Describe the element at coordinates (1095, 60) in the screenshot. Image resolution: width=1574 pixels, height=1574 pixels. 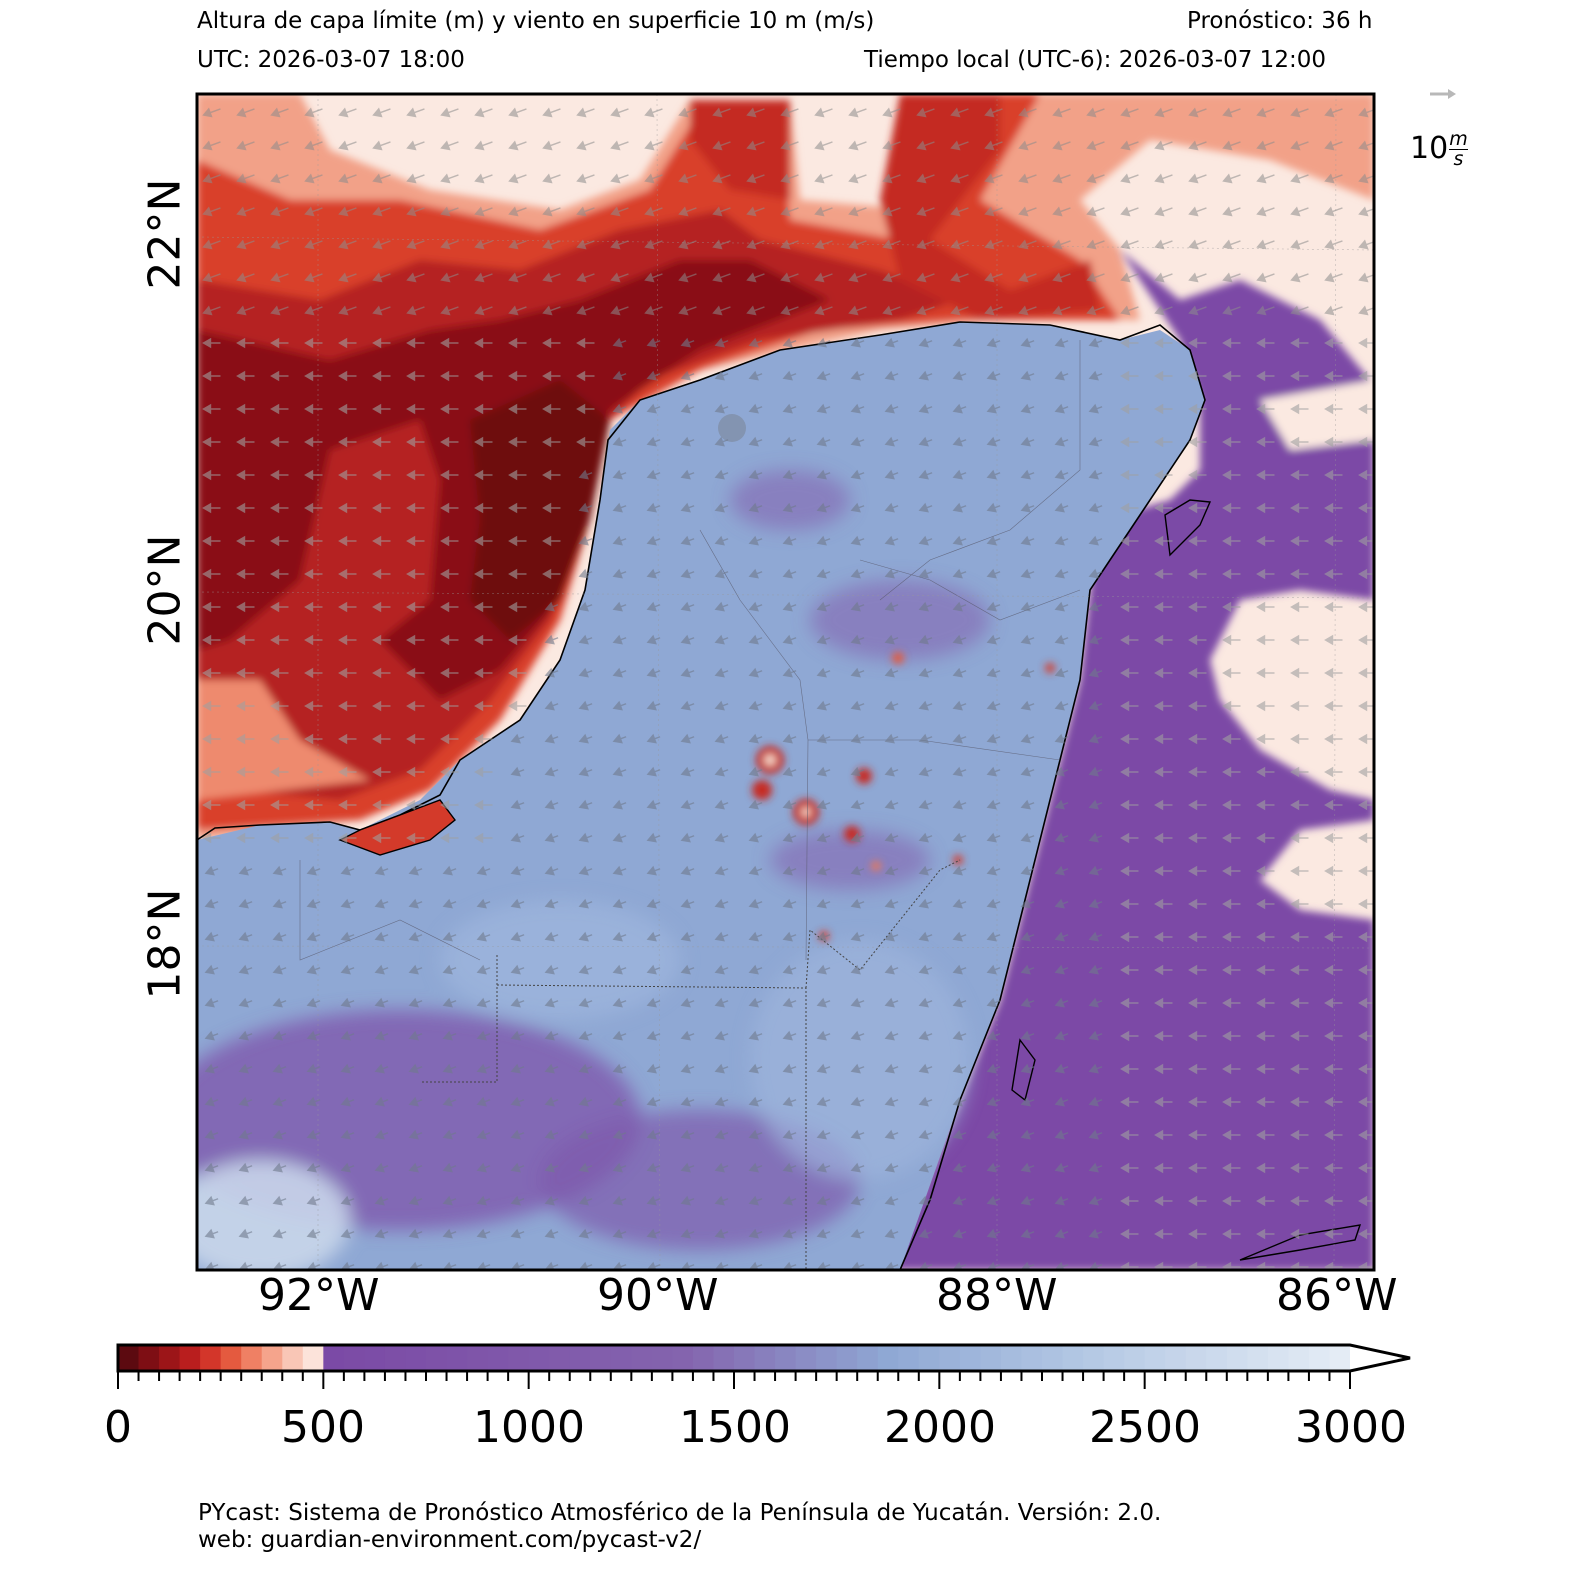
I see `local-time: Tiempo local (UTC-6): 2026-03-07 12:00` at that location.